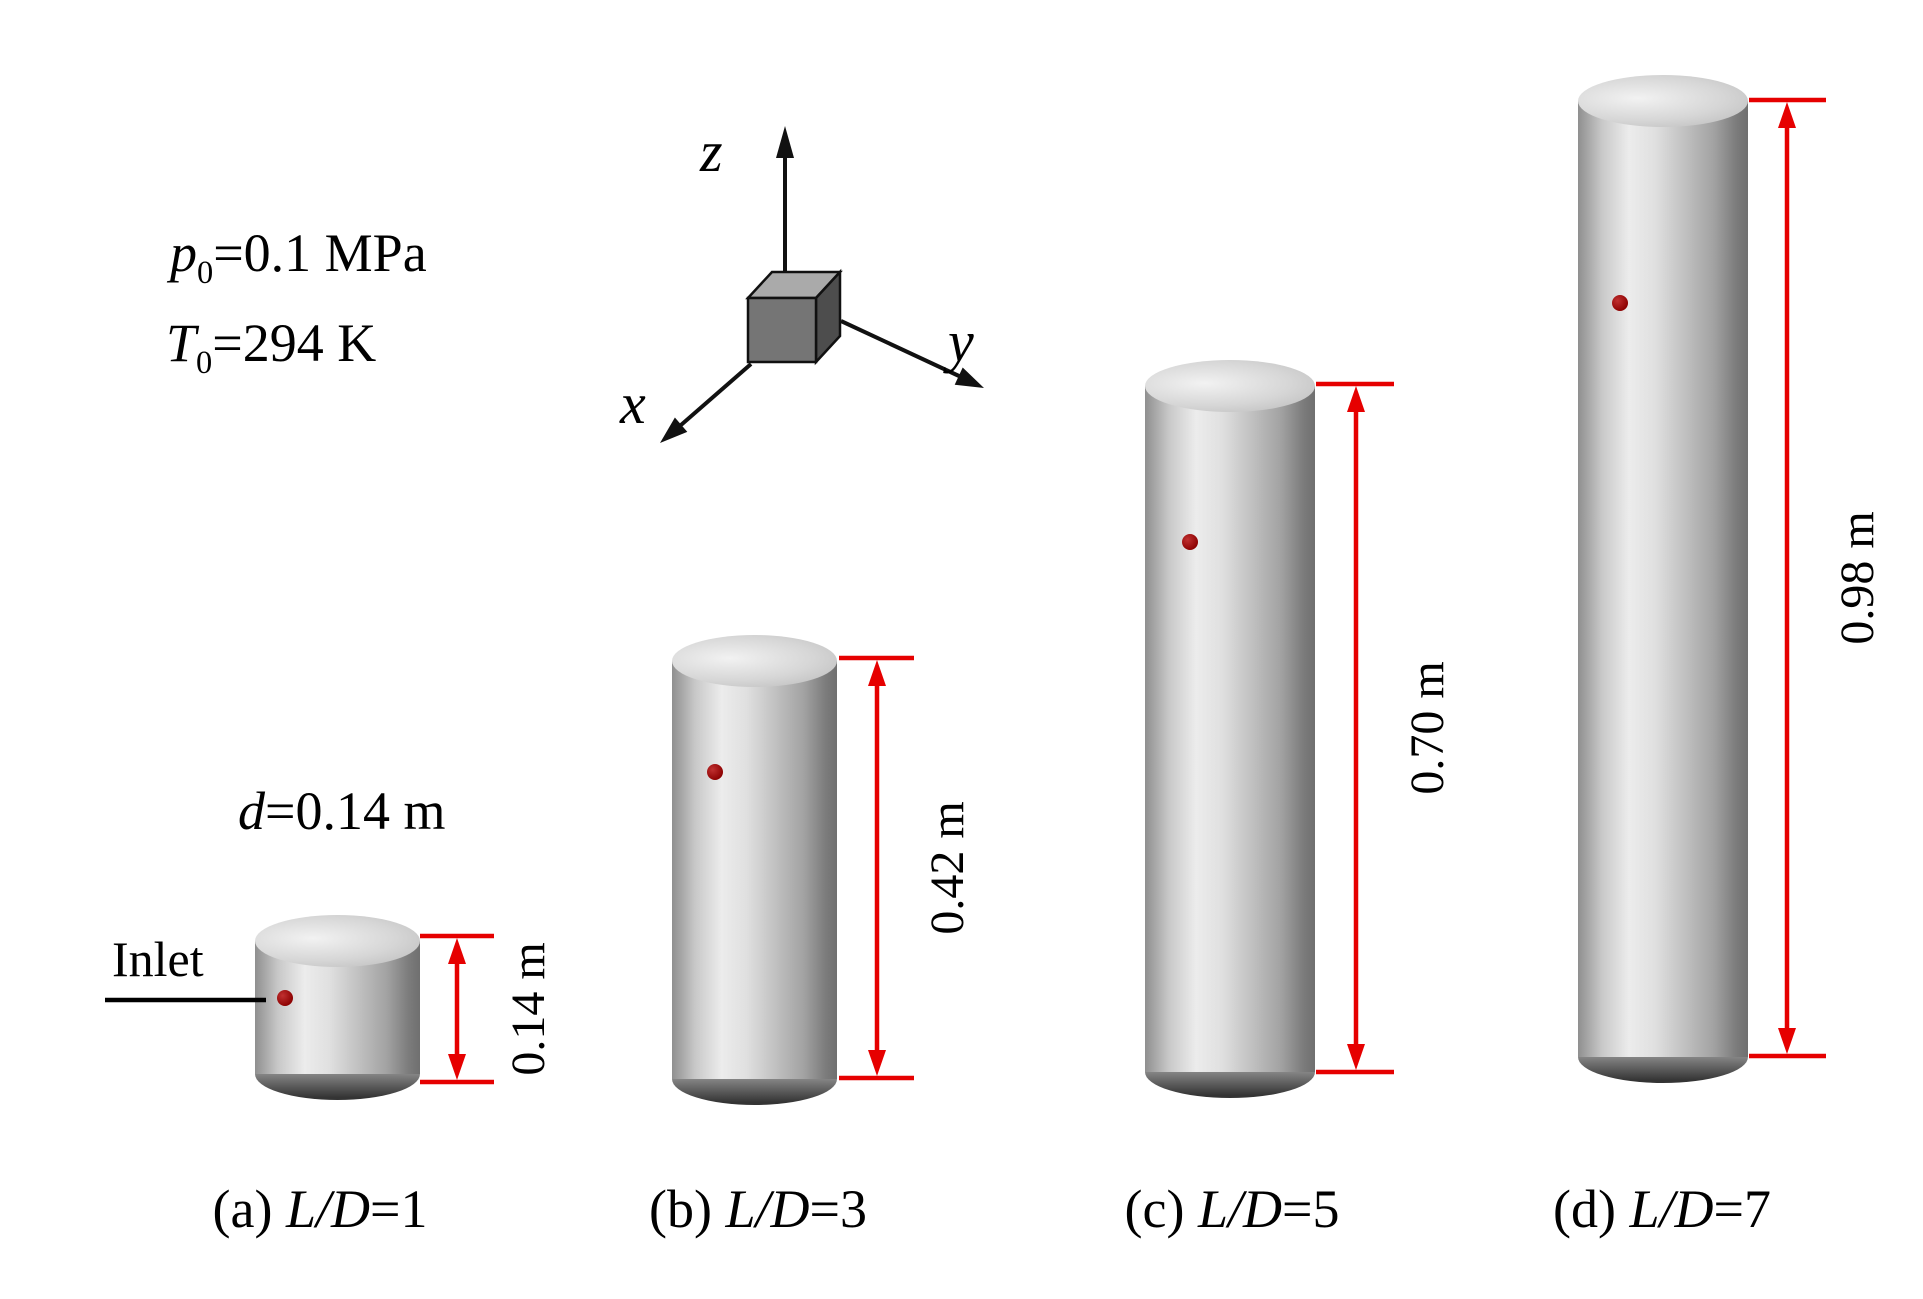  What do you see at coordinates (715, 772) in the screenshot?
I see `cylinder-b-probe-dot` at bounding box center [715, 772].